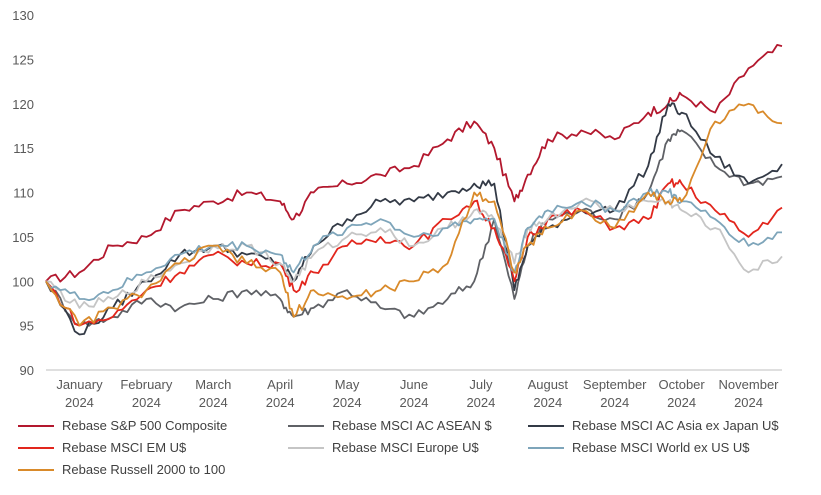 The image size is (821, 495). Describe the element at coordinates (615, 384) in the screenshot. I see `x-tick-label-month: September` at that location.